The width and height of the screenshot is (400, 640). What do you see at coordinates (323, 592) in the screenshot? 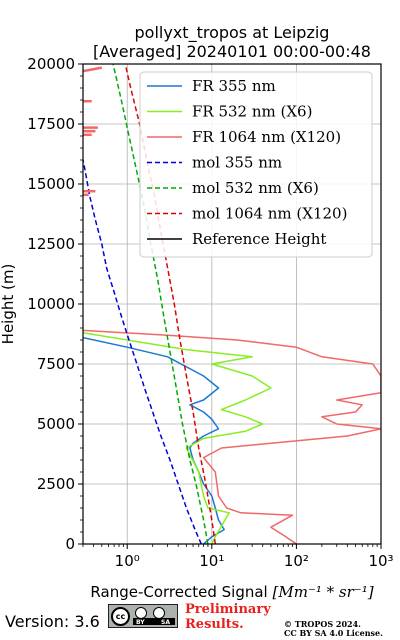
I see `x-axis-label-unit: [Mm⁻¹ * sr⁻¹]` at bounding box center [323, 592].